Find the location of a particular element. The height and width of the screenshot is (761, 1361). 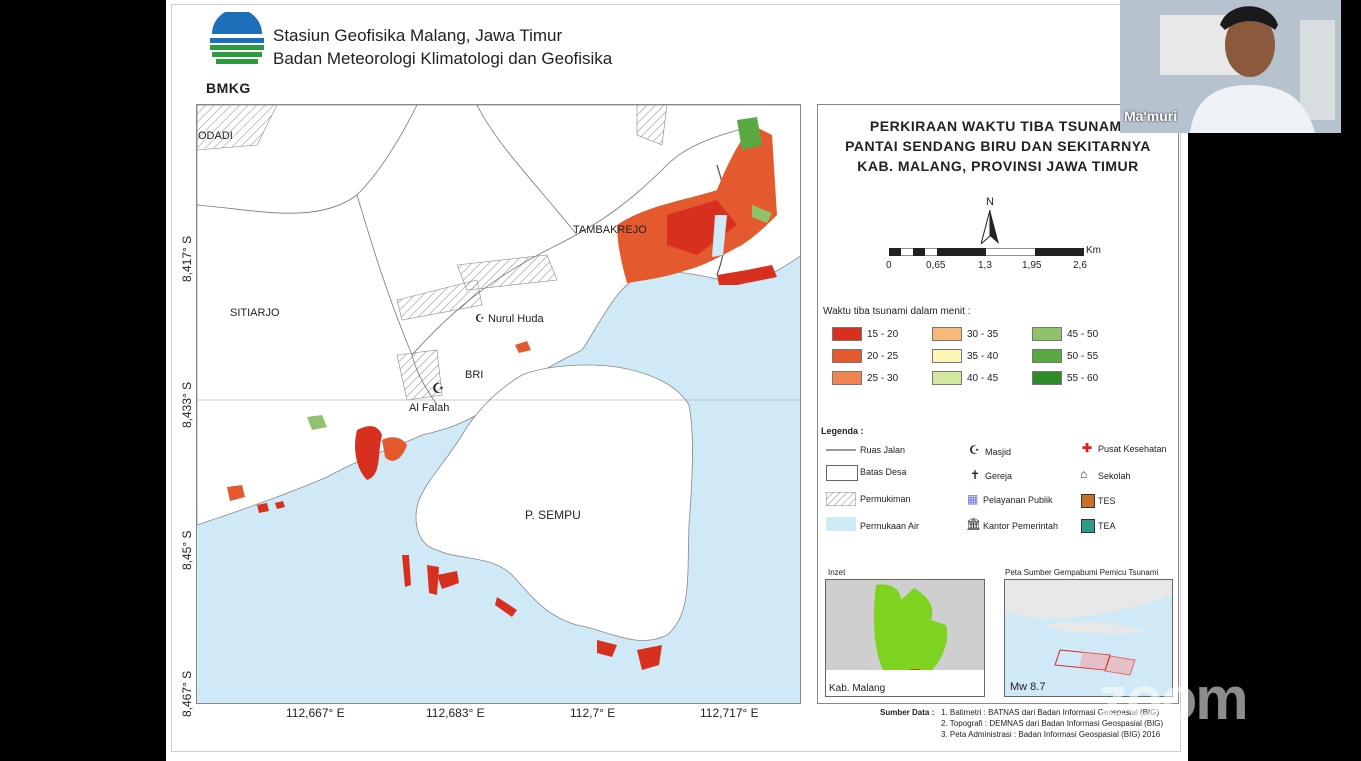

place-bri: BRI is located at coordinates (474, 375).